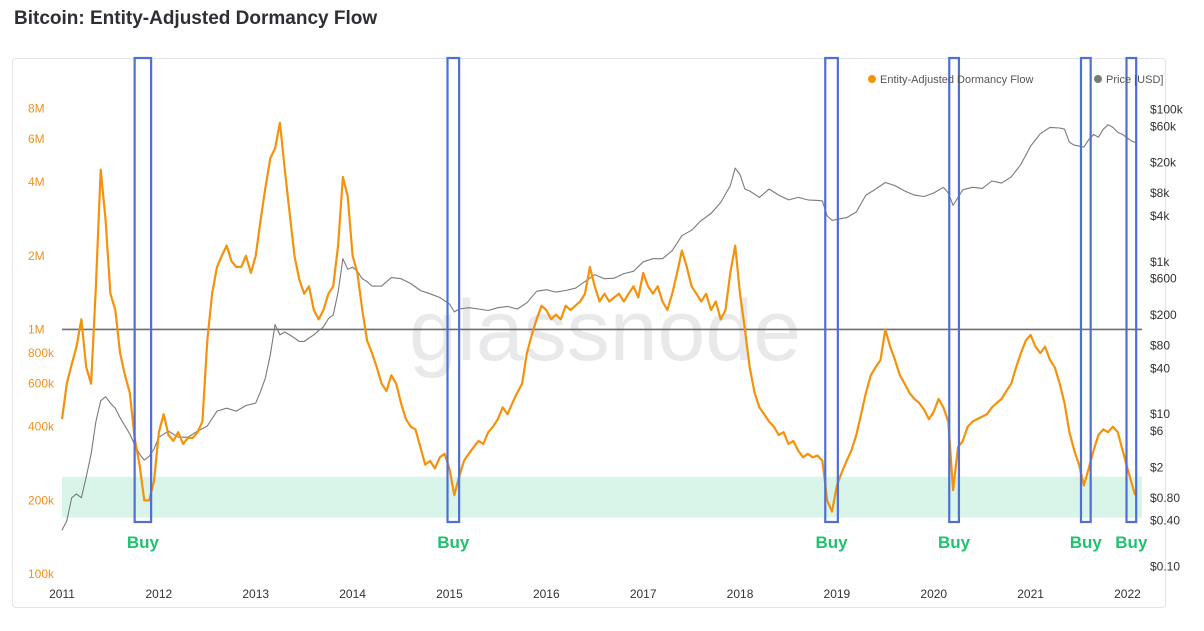 Image resolution: width=1204 pixels, height=631 pixels. What do you see at coordinates (643, 594) in the screenshot?
I see `x-tick-label: 2017` at bounding box center [643, 594].